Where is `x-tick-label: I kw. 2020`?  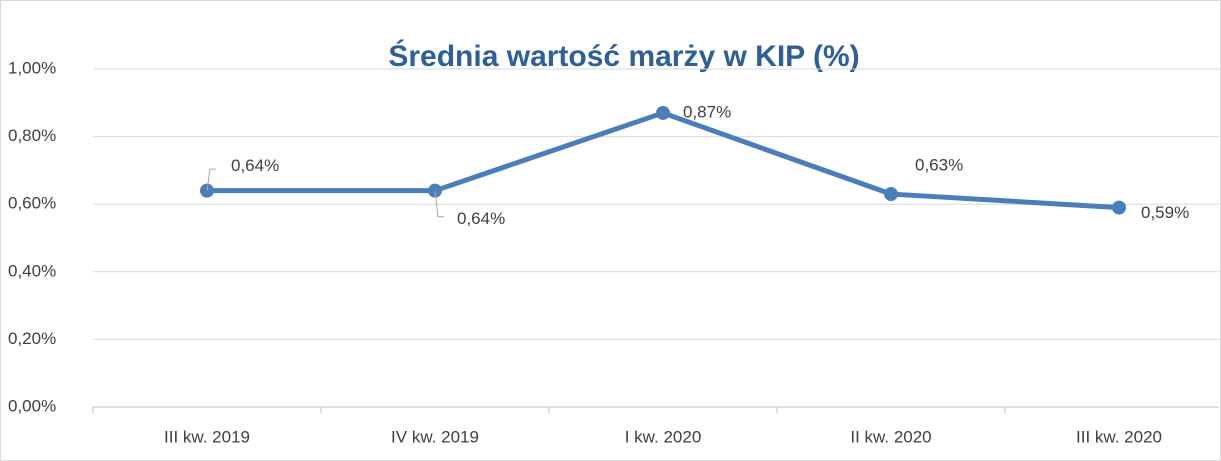 x-tick-label: I kw. 2020 is located at coordinates (663, 436).